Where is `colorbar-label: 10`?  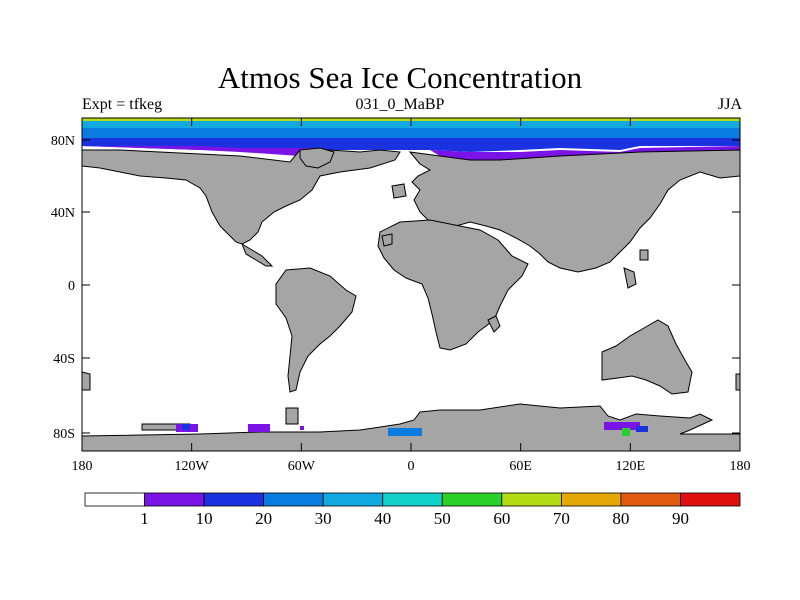 colorbar-label: 10 is located at coordinates (204, 518).